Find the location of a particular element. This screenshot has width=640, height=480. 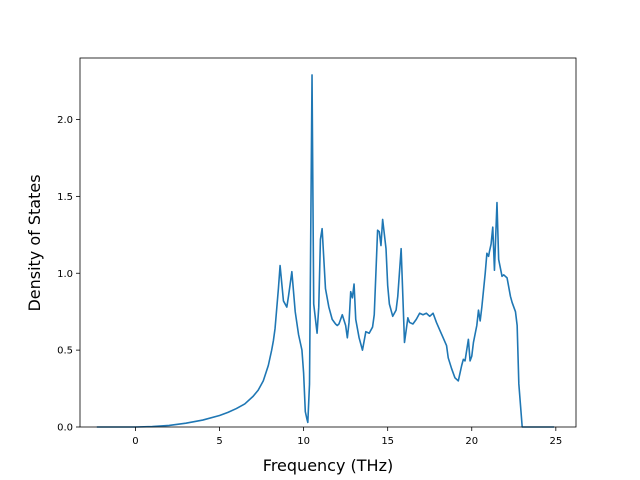

y-tick-label: 1.5 is located at coordinates (65, 197).